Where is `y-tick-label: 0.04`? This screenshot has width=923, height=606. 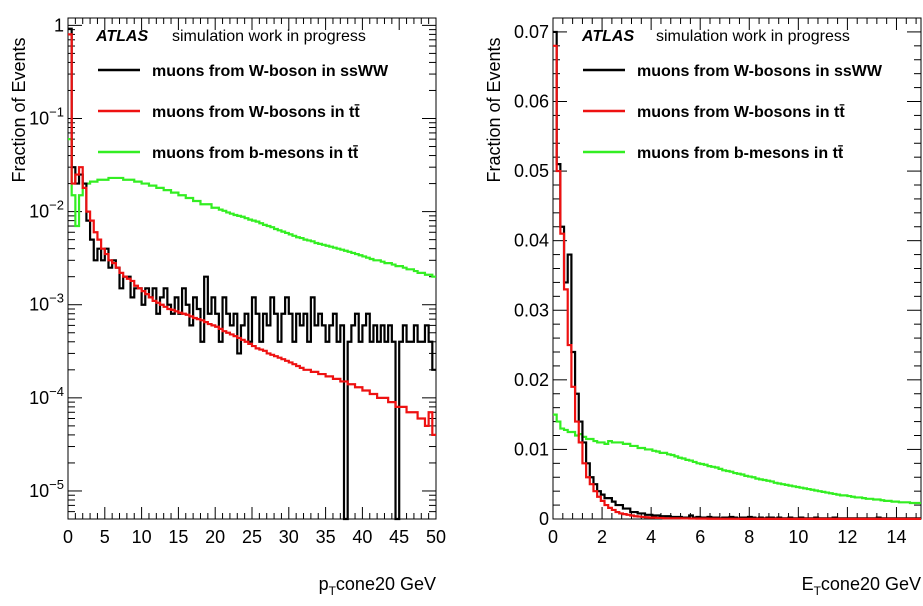 y-tick-label: 0.04 is located at coordinates (531, 241).